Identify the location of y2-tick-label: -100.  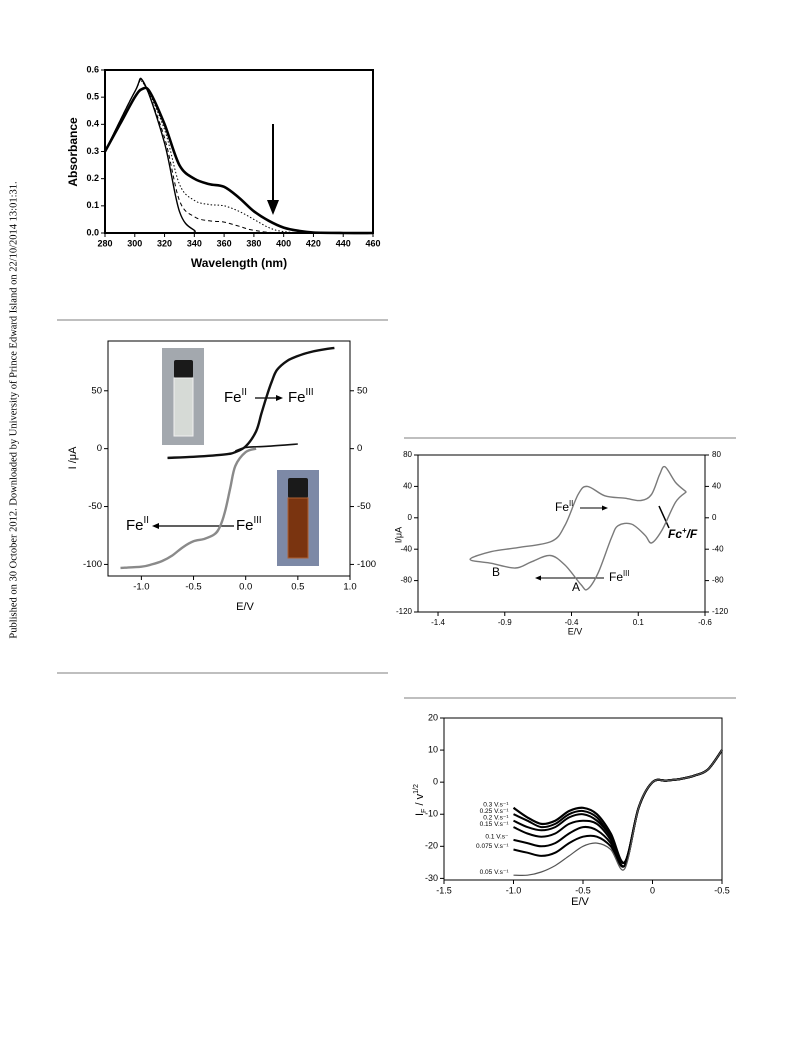
(366, 564).